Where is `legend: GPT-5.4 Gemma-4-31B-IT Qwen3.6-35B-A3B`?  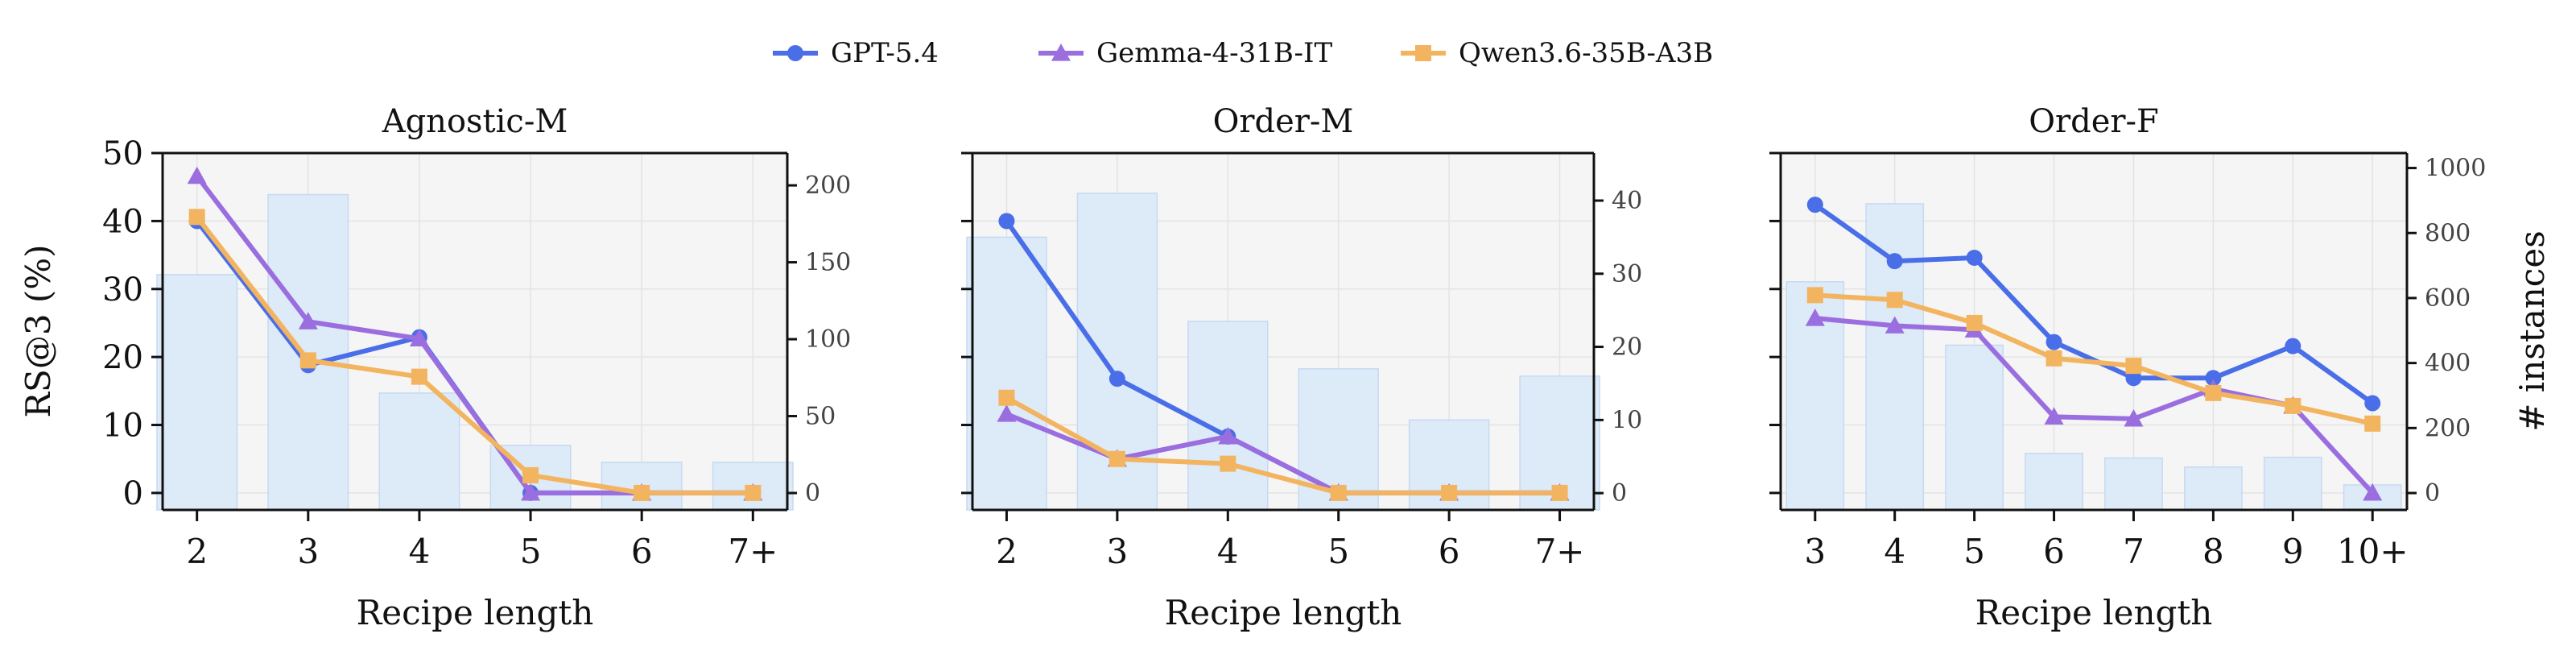
legend: GPT-5.4 Gemma-4-31B-IT Qwen3.6-35B-A3B is located at coordinates (1243, 53).